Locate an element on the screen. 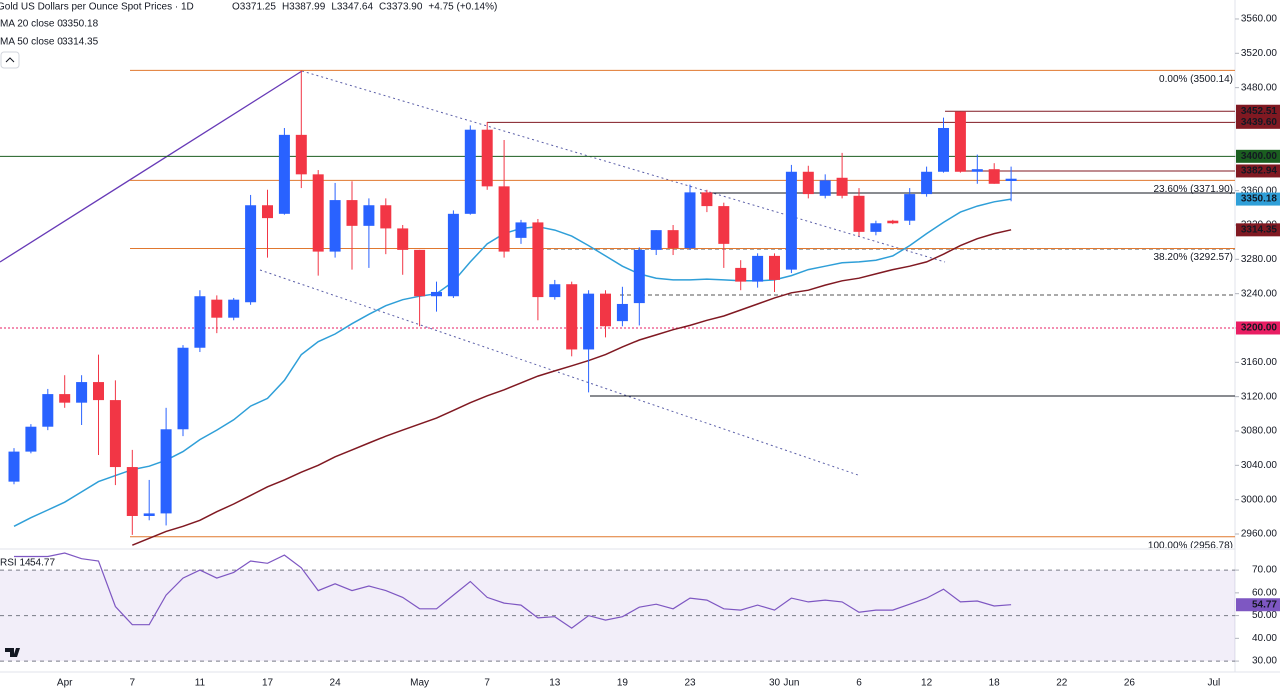  x-tick-label: 6 is located at coordinates (859, 683).